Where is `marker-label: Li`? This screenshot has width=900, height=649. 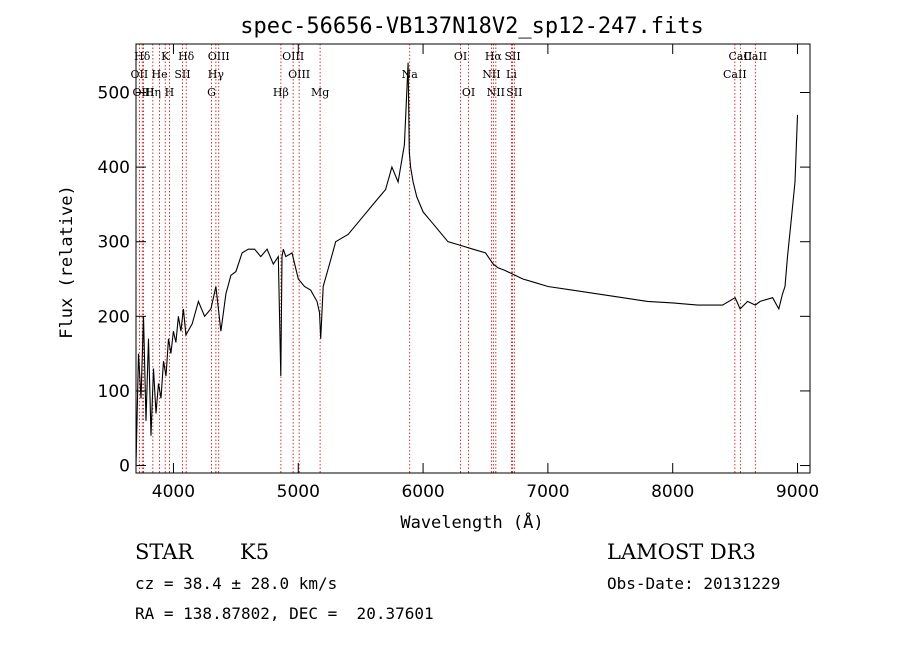
marker-label: Li is located at coordinates (511, 74).